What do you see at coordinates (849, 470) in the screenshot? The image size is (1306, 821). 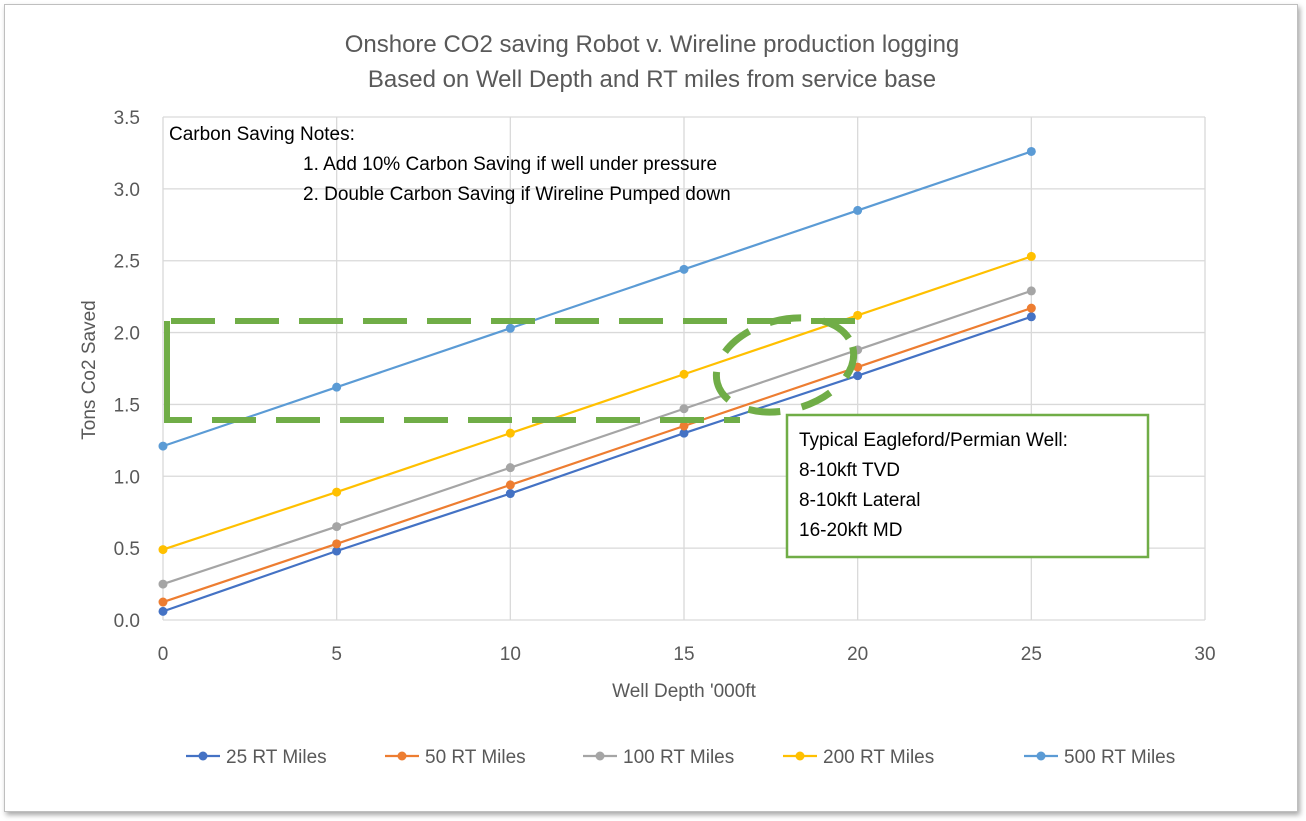 I see `callout-line-2: 8-10kft TVD` at bounding box center [849, 470].